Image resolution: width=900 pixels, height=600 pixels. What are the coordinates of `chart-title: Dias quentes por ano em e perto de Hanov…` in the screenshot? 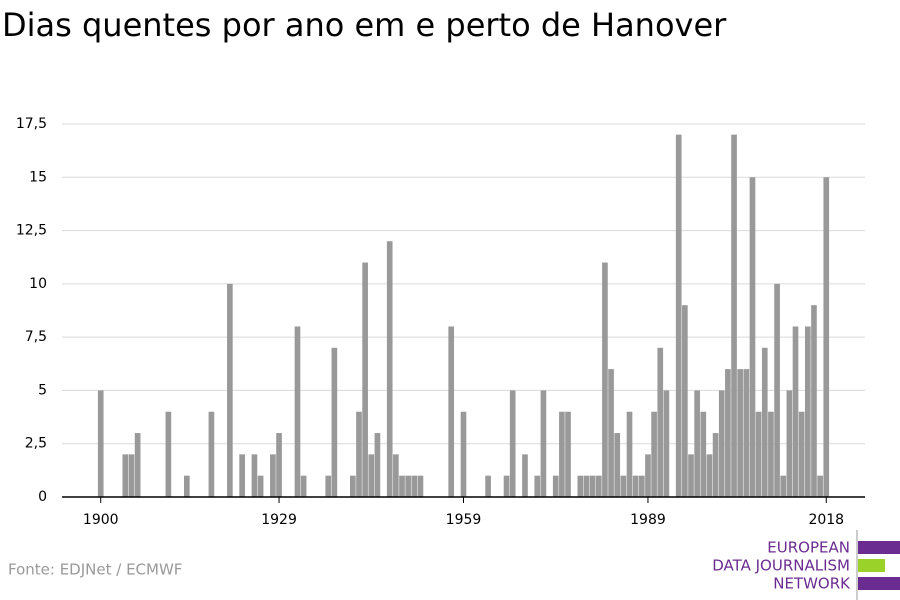 It's located at (364, 25).